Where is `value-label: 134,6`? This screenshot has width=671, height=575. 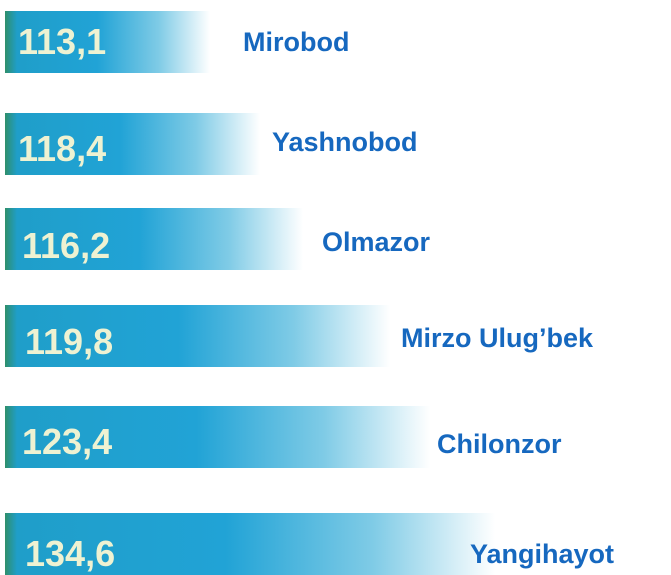
value-label: 134,6 is located at coordinates (70, 553).